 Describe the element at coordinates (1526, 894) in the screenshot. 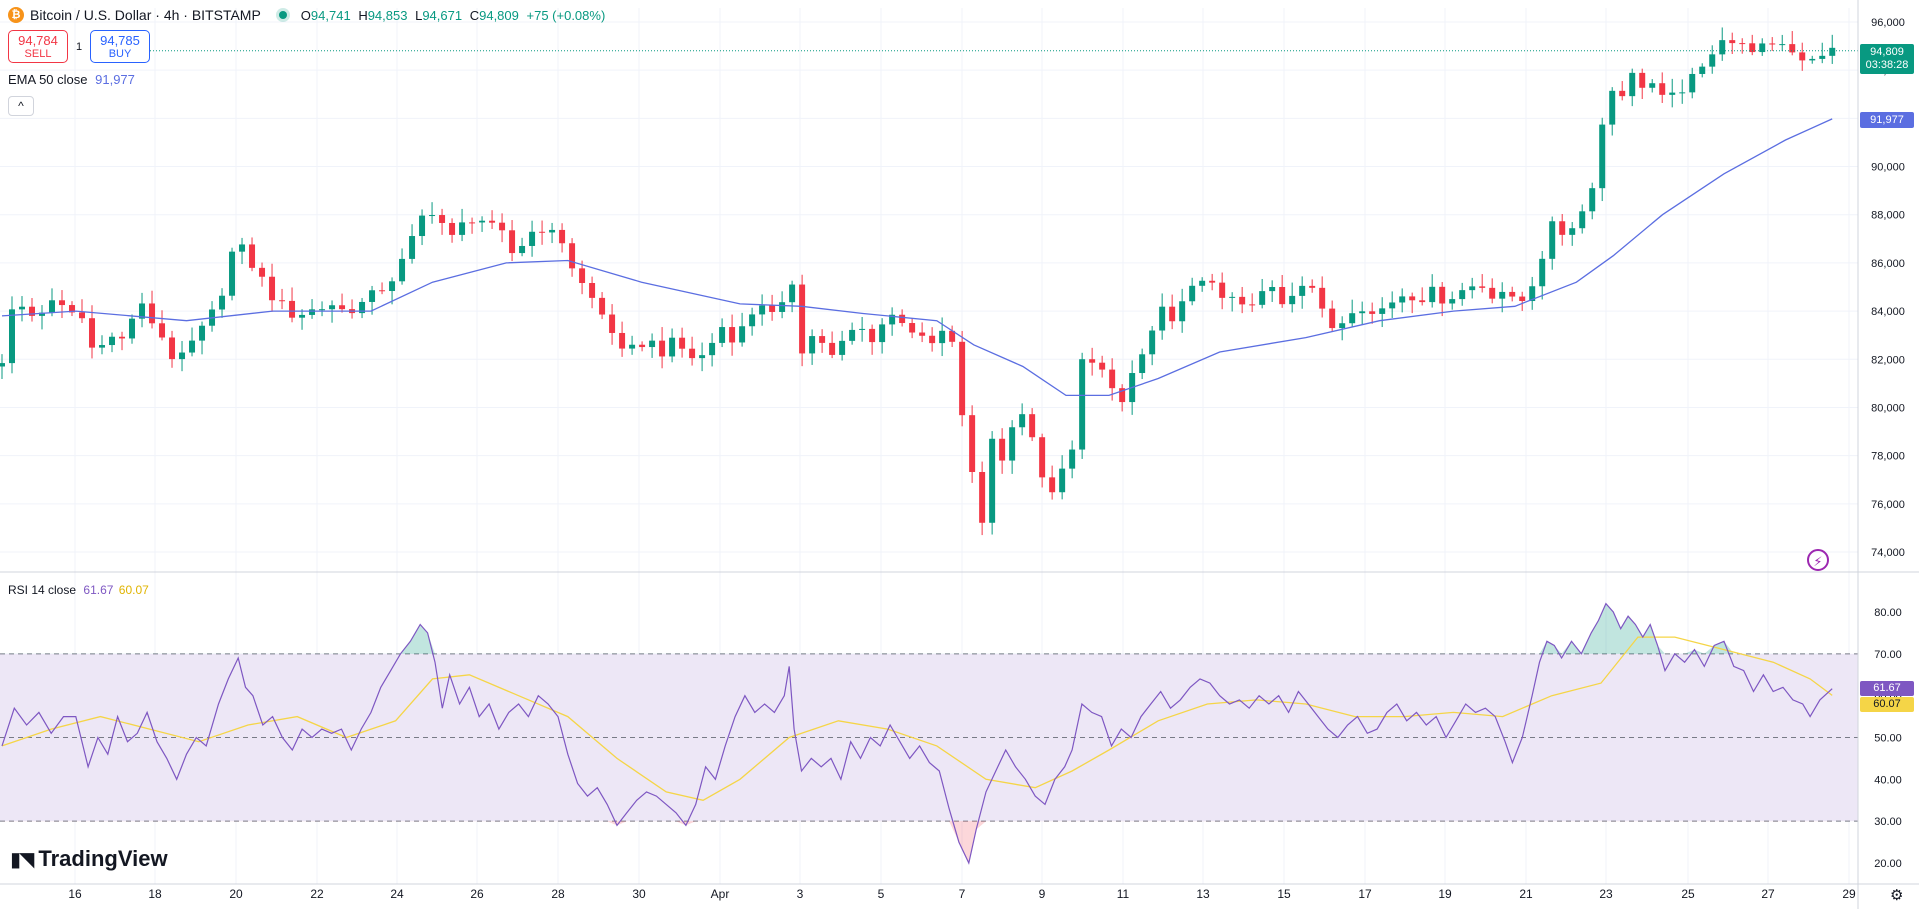

I see `x-tick-label: 21` at that location.